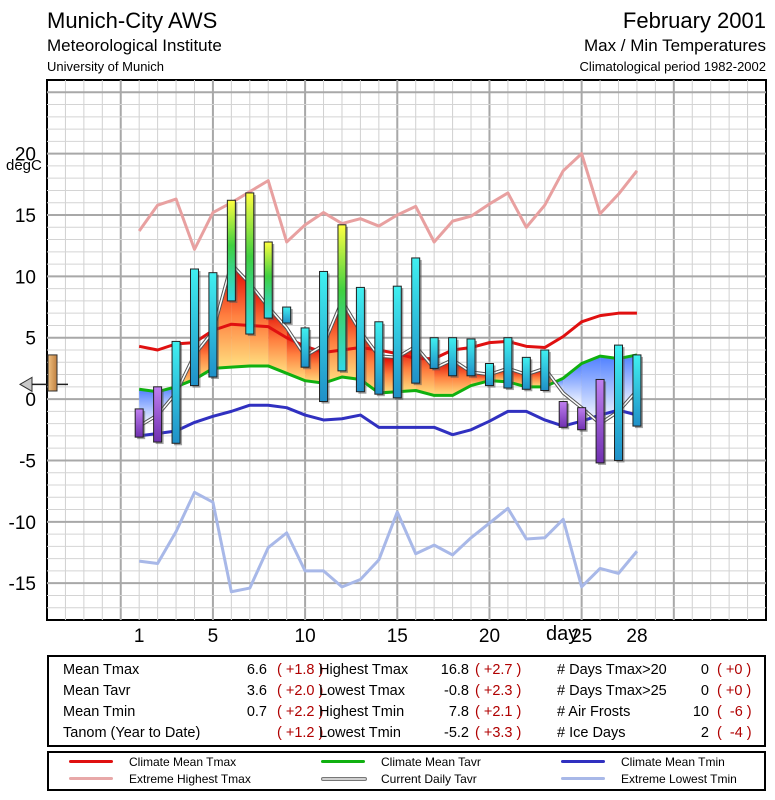 This screenshot has width=775, height=800. I want to click on legend-label: Climate Mean Tavr, so click(431, 762).